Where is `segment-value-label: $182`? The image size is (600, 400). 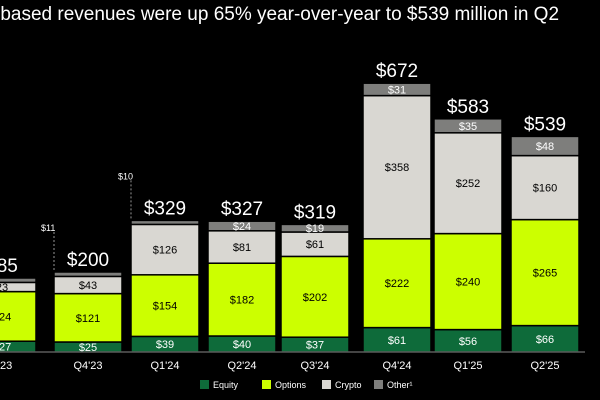 segment-value-label: $182 is located at coordinates (242, 301).